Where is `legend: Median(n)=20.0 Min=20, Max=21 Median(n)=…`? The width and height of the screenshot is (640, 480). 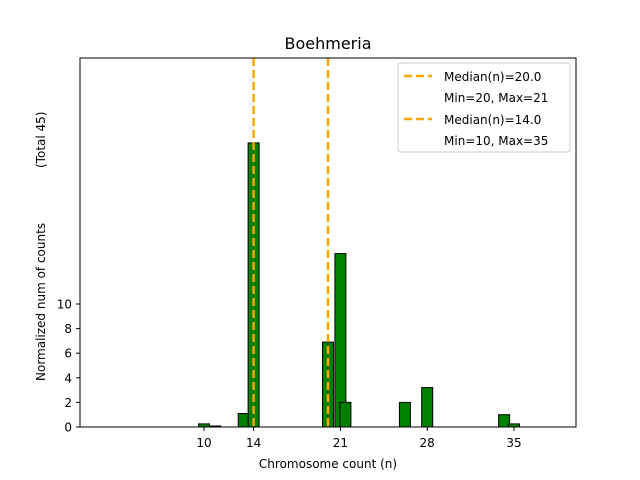 legend: Median(n)=20.0 Min=20, Max=21 Median(n)=… is located at coordinates (484, 107).